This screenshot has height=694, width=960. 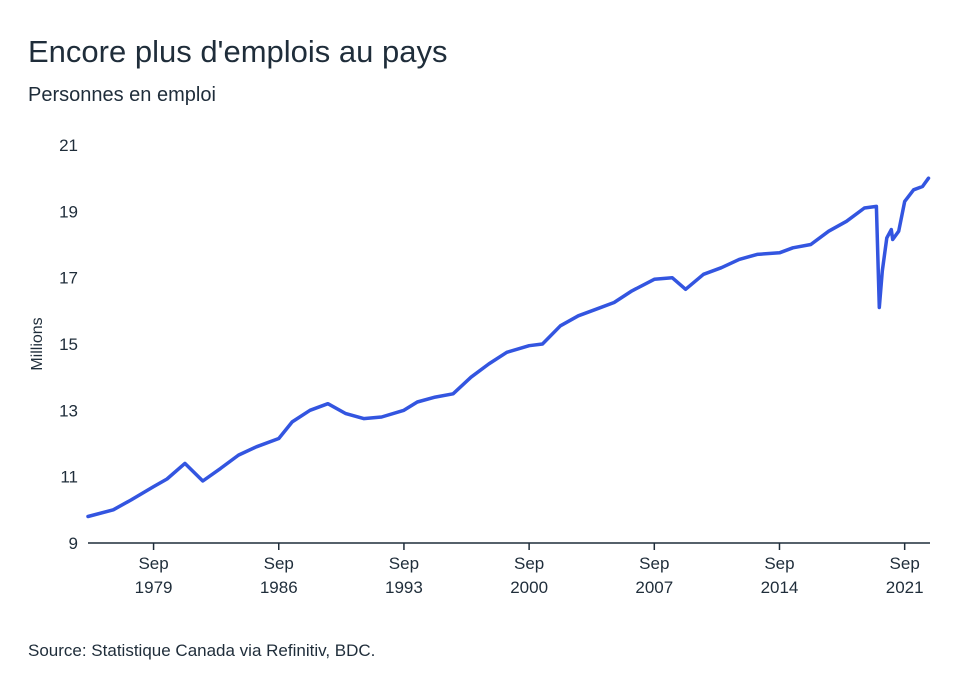 What do you see at coordinates (154, 575) in the screenshot?
I see `x-tick-label: Sep 1979` at bounding box center [154, 575].